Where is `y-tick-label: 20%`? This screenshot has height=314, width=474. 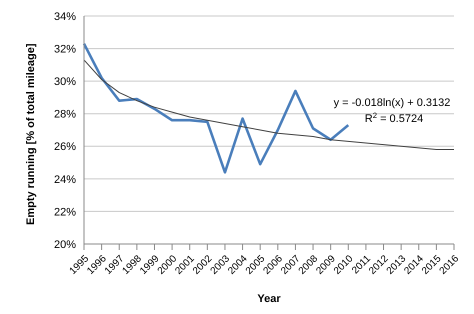
y-tick-label: 20% is located at coordinates (65, 244).